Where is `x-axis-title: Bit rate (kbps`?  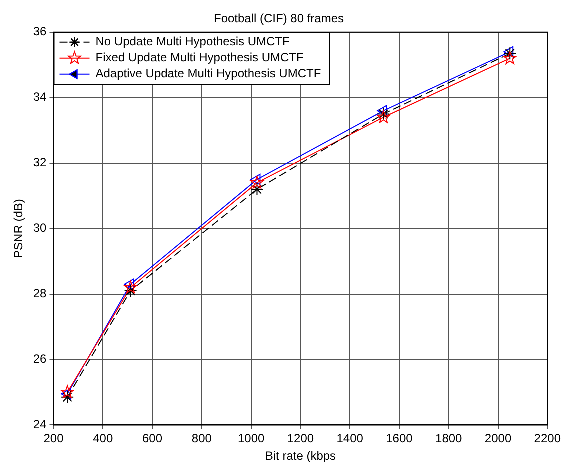 x-axis-title: Bit rate (kbps is located at coordinates (300, 456).